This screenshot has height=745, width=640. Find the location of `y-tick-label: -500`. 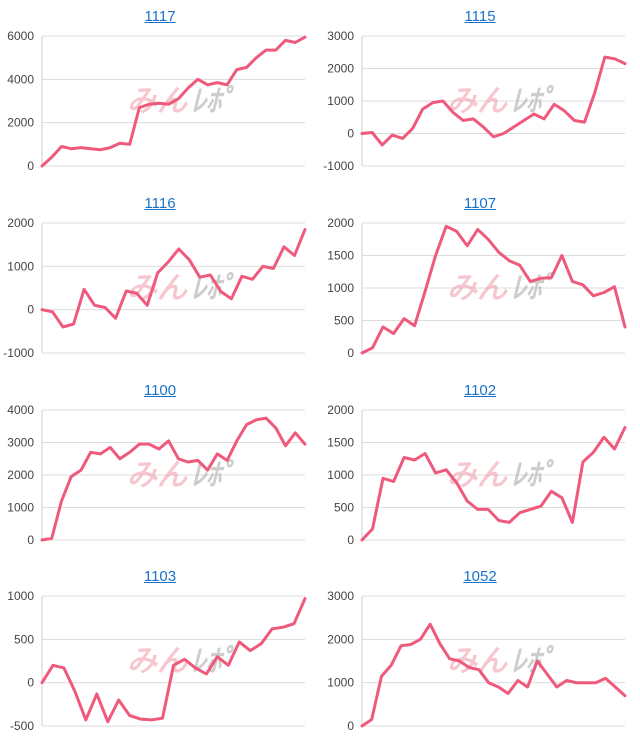

y-tick-label: -500 is located at coordinates (22, 726).